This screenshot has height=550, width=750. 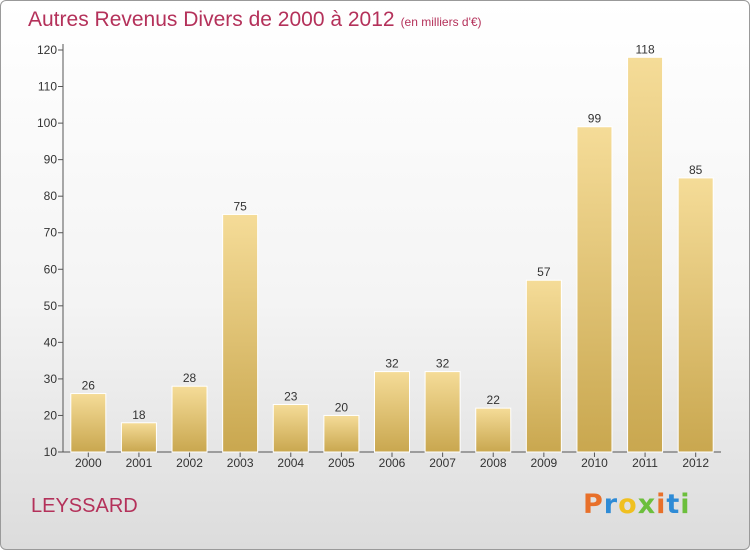 What do you see at coordinates (51, 342) in the screenshot?
I see `y-tick-label: 40` at bounding box center [51, 342].